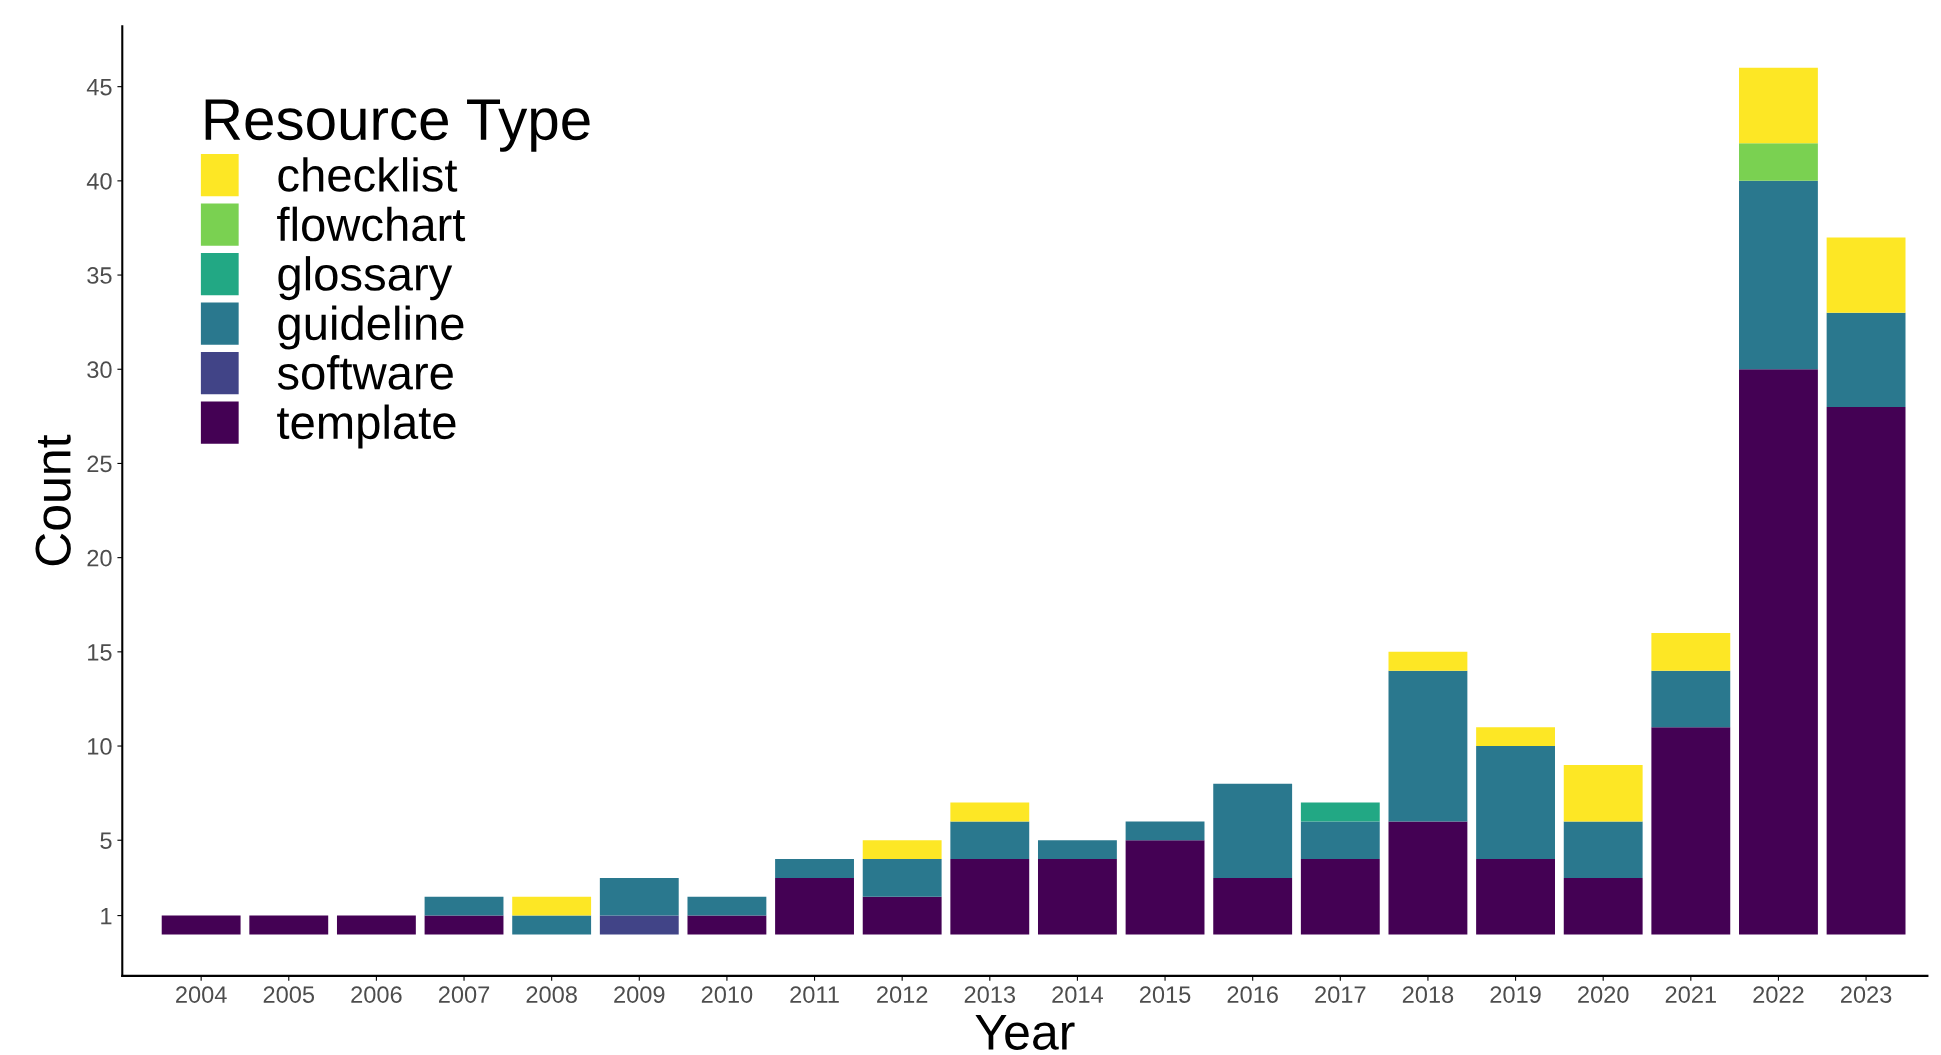  What do you see at coordinates (464, 994) in the screenshot?
I see `x-tick-label: 2007` at bounding box center [464, 994].